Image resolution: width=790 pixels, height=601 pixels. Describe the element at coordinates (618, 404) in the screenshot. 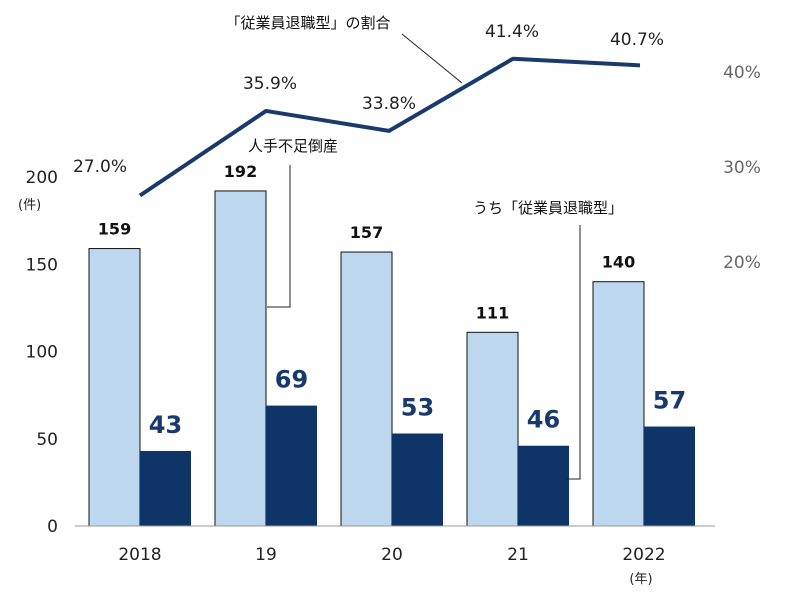

I see `total-bar-2022` at that location.